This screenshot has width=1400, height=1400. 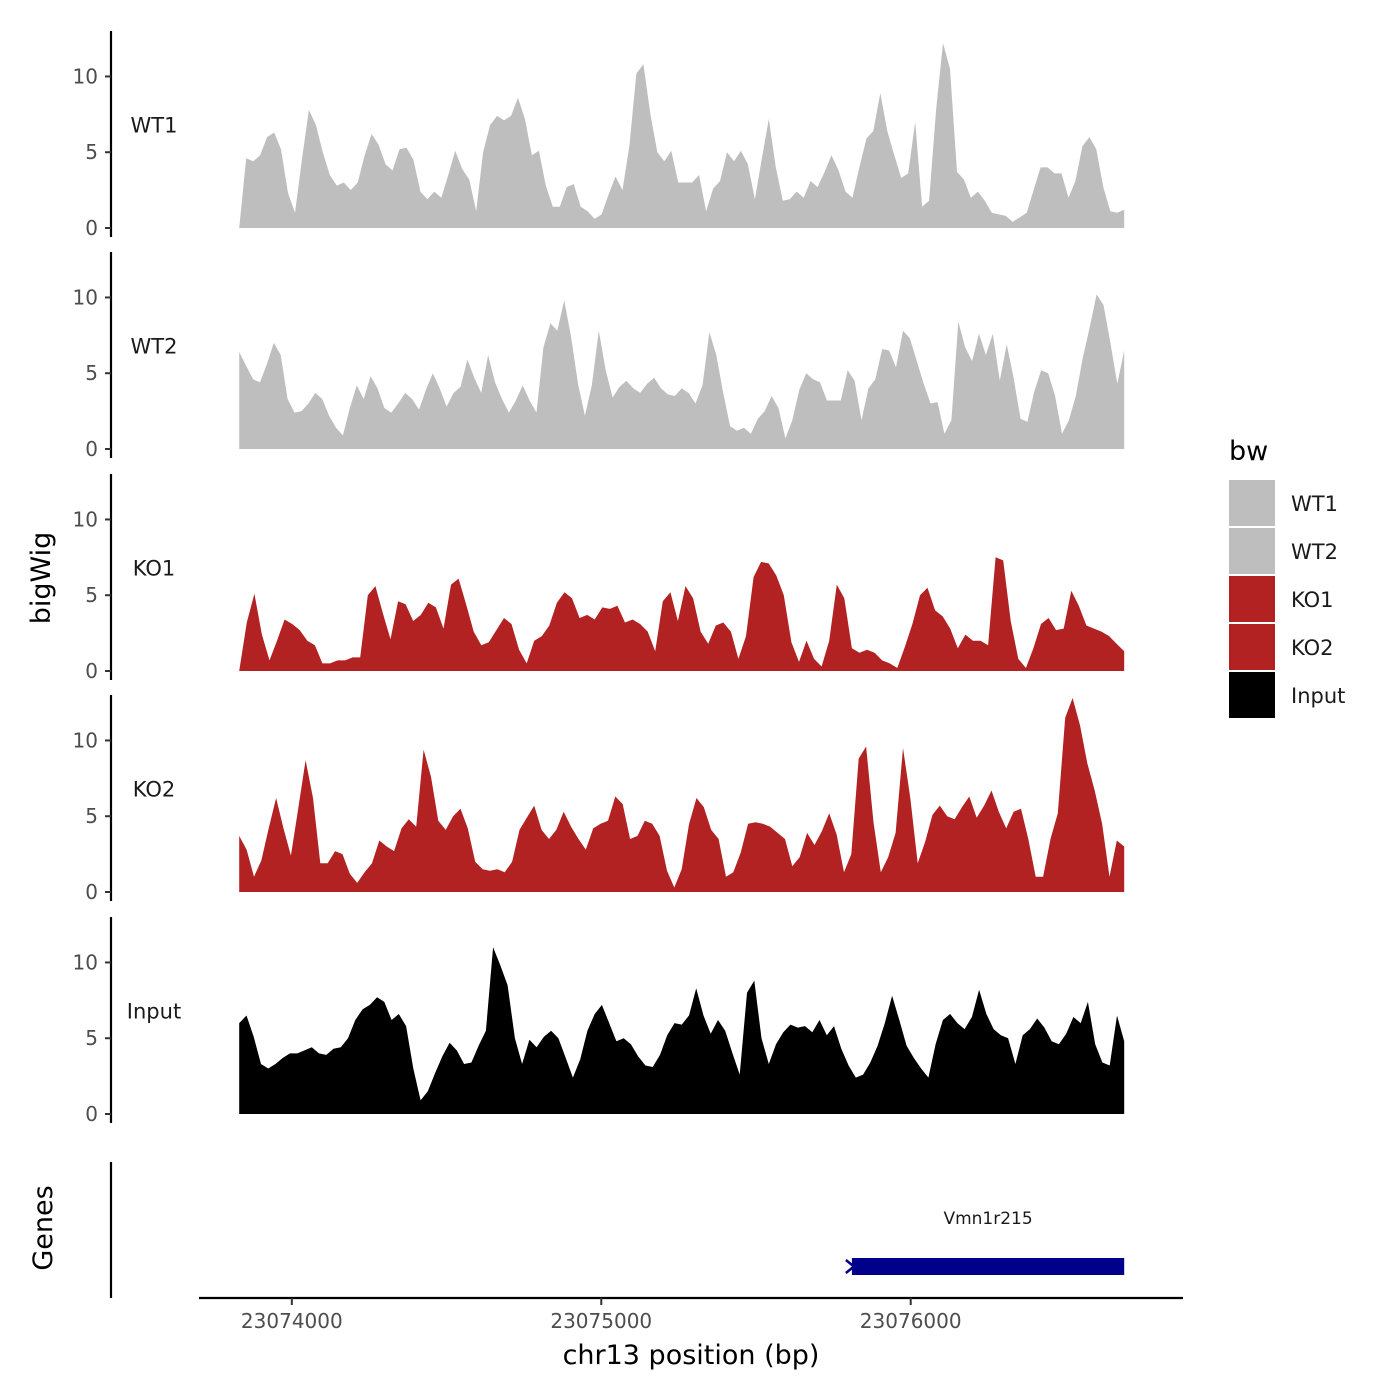 What do you see at coordinates (617, 1230) in the screenshot?
I see `genes-panel: Vmn1r215` at bounding box center [617, 1230].